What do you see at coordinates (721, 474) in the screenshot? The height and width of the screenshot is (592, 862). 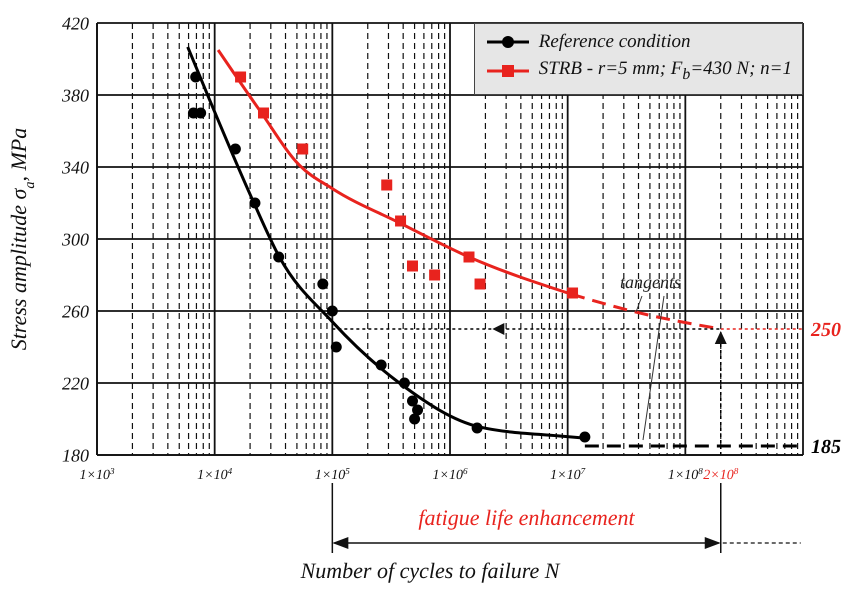 I see `x-tick-label: 2×10$^{8}$` at bounding box center [721, 474].